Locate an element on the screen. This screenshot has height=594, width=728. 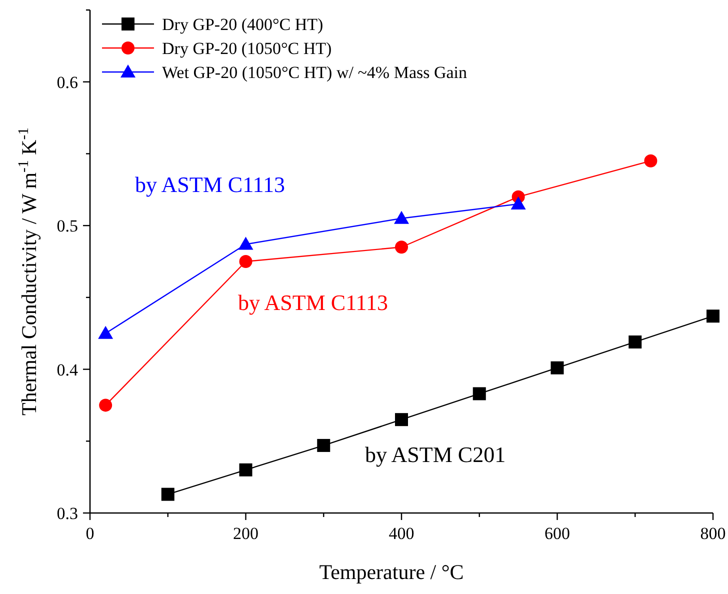
legend-label: Wet GP-20 (1050°C HT) w/ ~4% Mass Gain is located at coordinates (315, 72).